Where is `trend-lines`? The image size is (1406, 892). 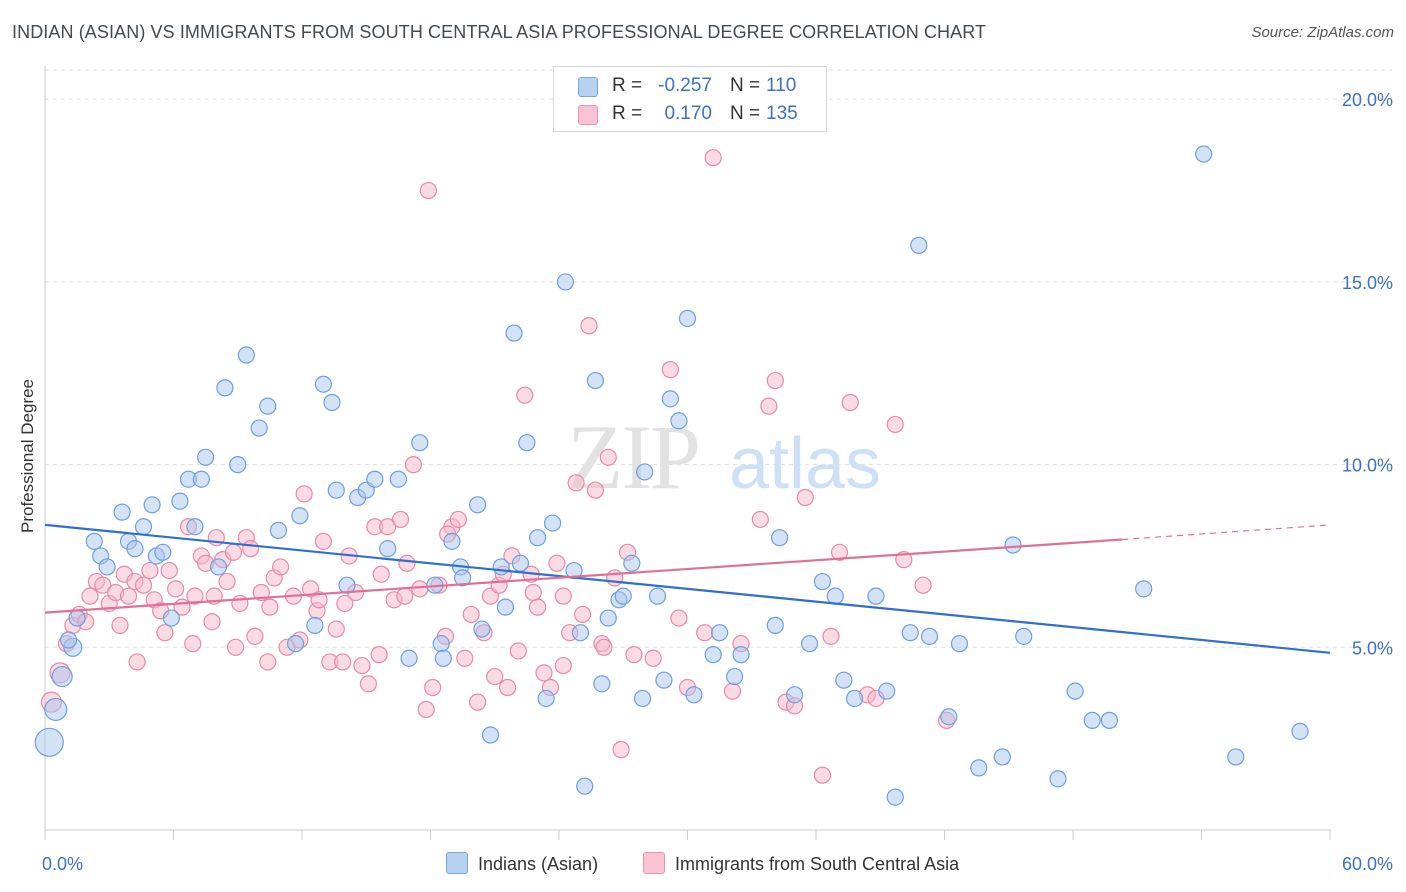
trend-lines is located at coordinates (687, 588).